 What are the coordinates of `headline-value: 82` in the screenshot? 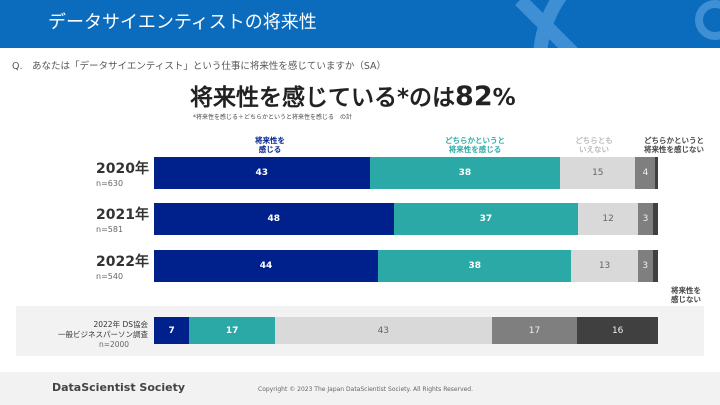 It's located at (474, 96).